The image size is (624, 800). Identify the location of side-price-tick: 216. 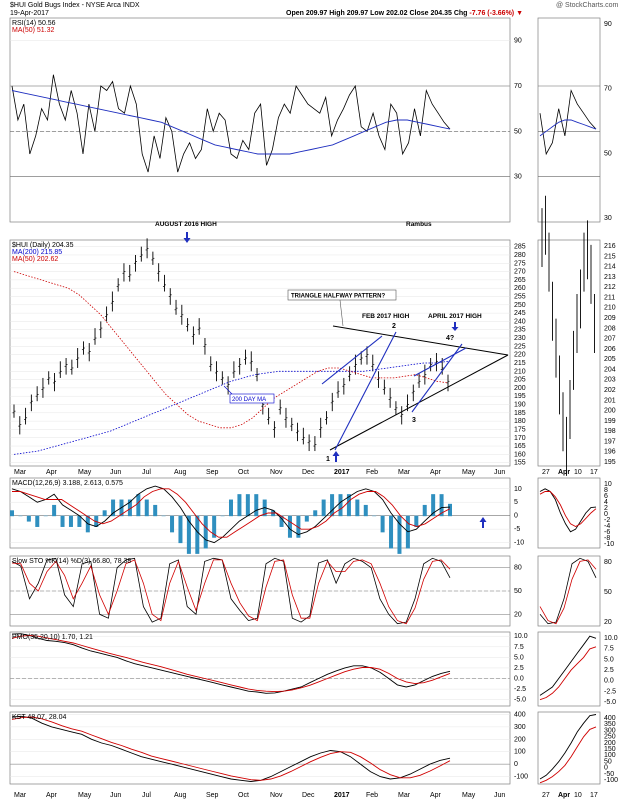
(610, 246).